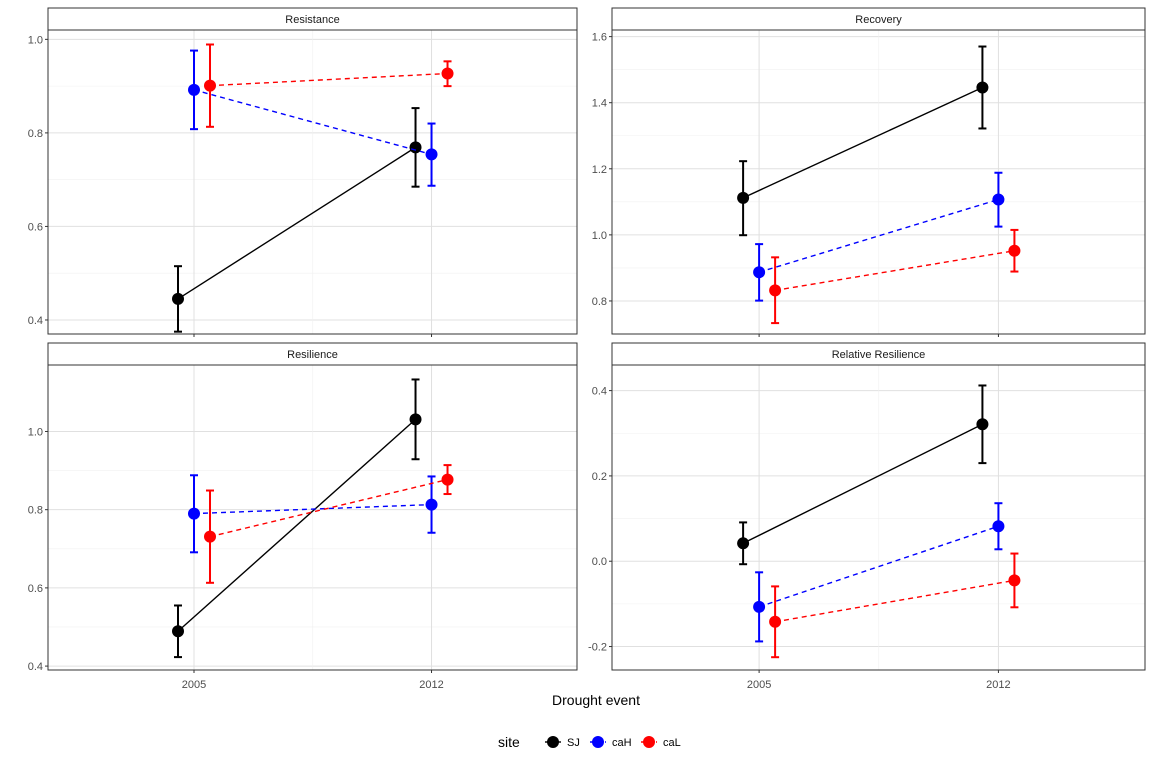 The height and width of the screenshot is (768, 1152). I want to click on facet-title: Relative Resilience, so click(879, 355).